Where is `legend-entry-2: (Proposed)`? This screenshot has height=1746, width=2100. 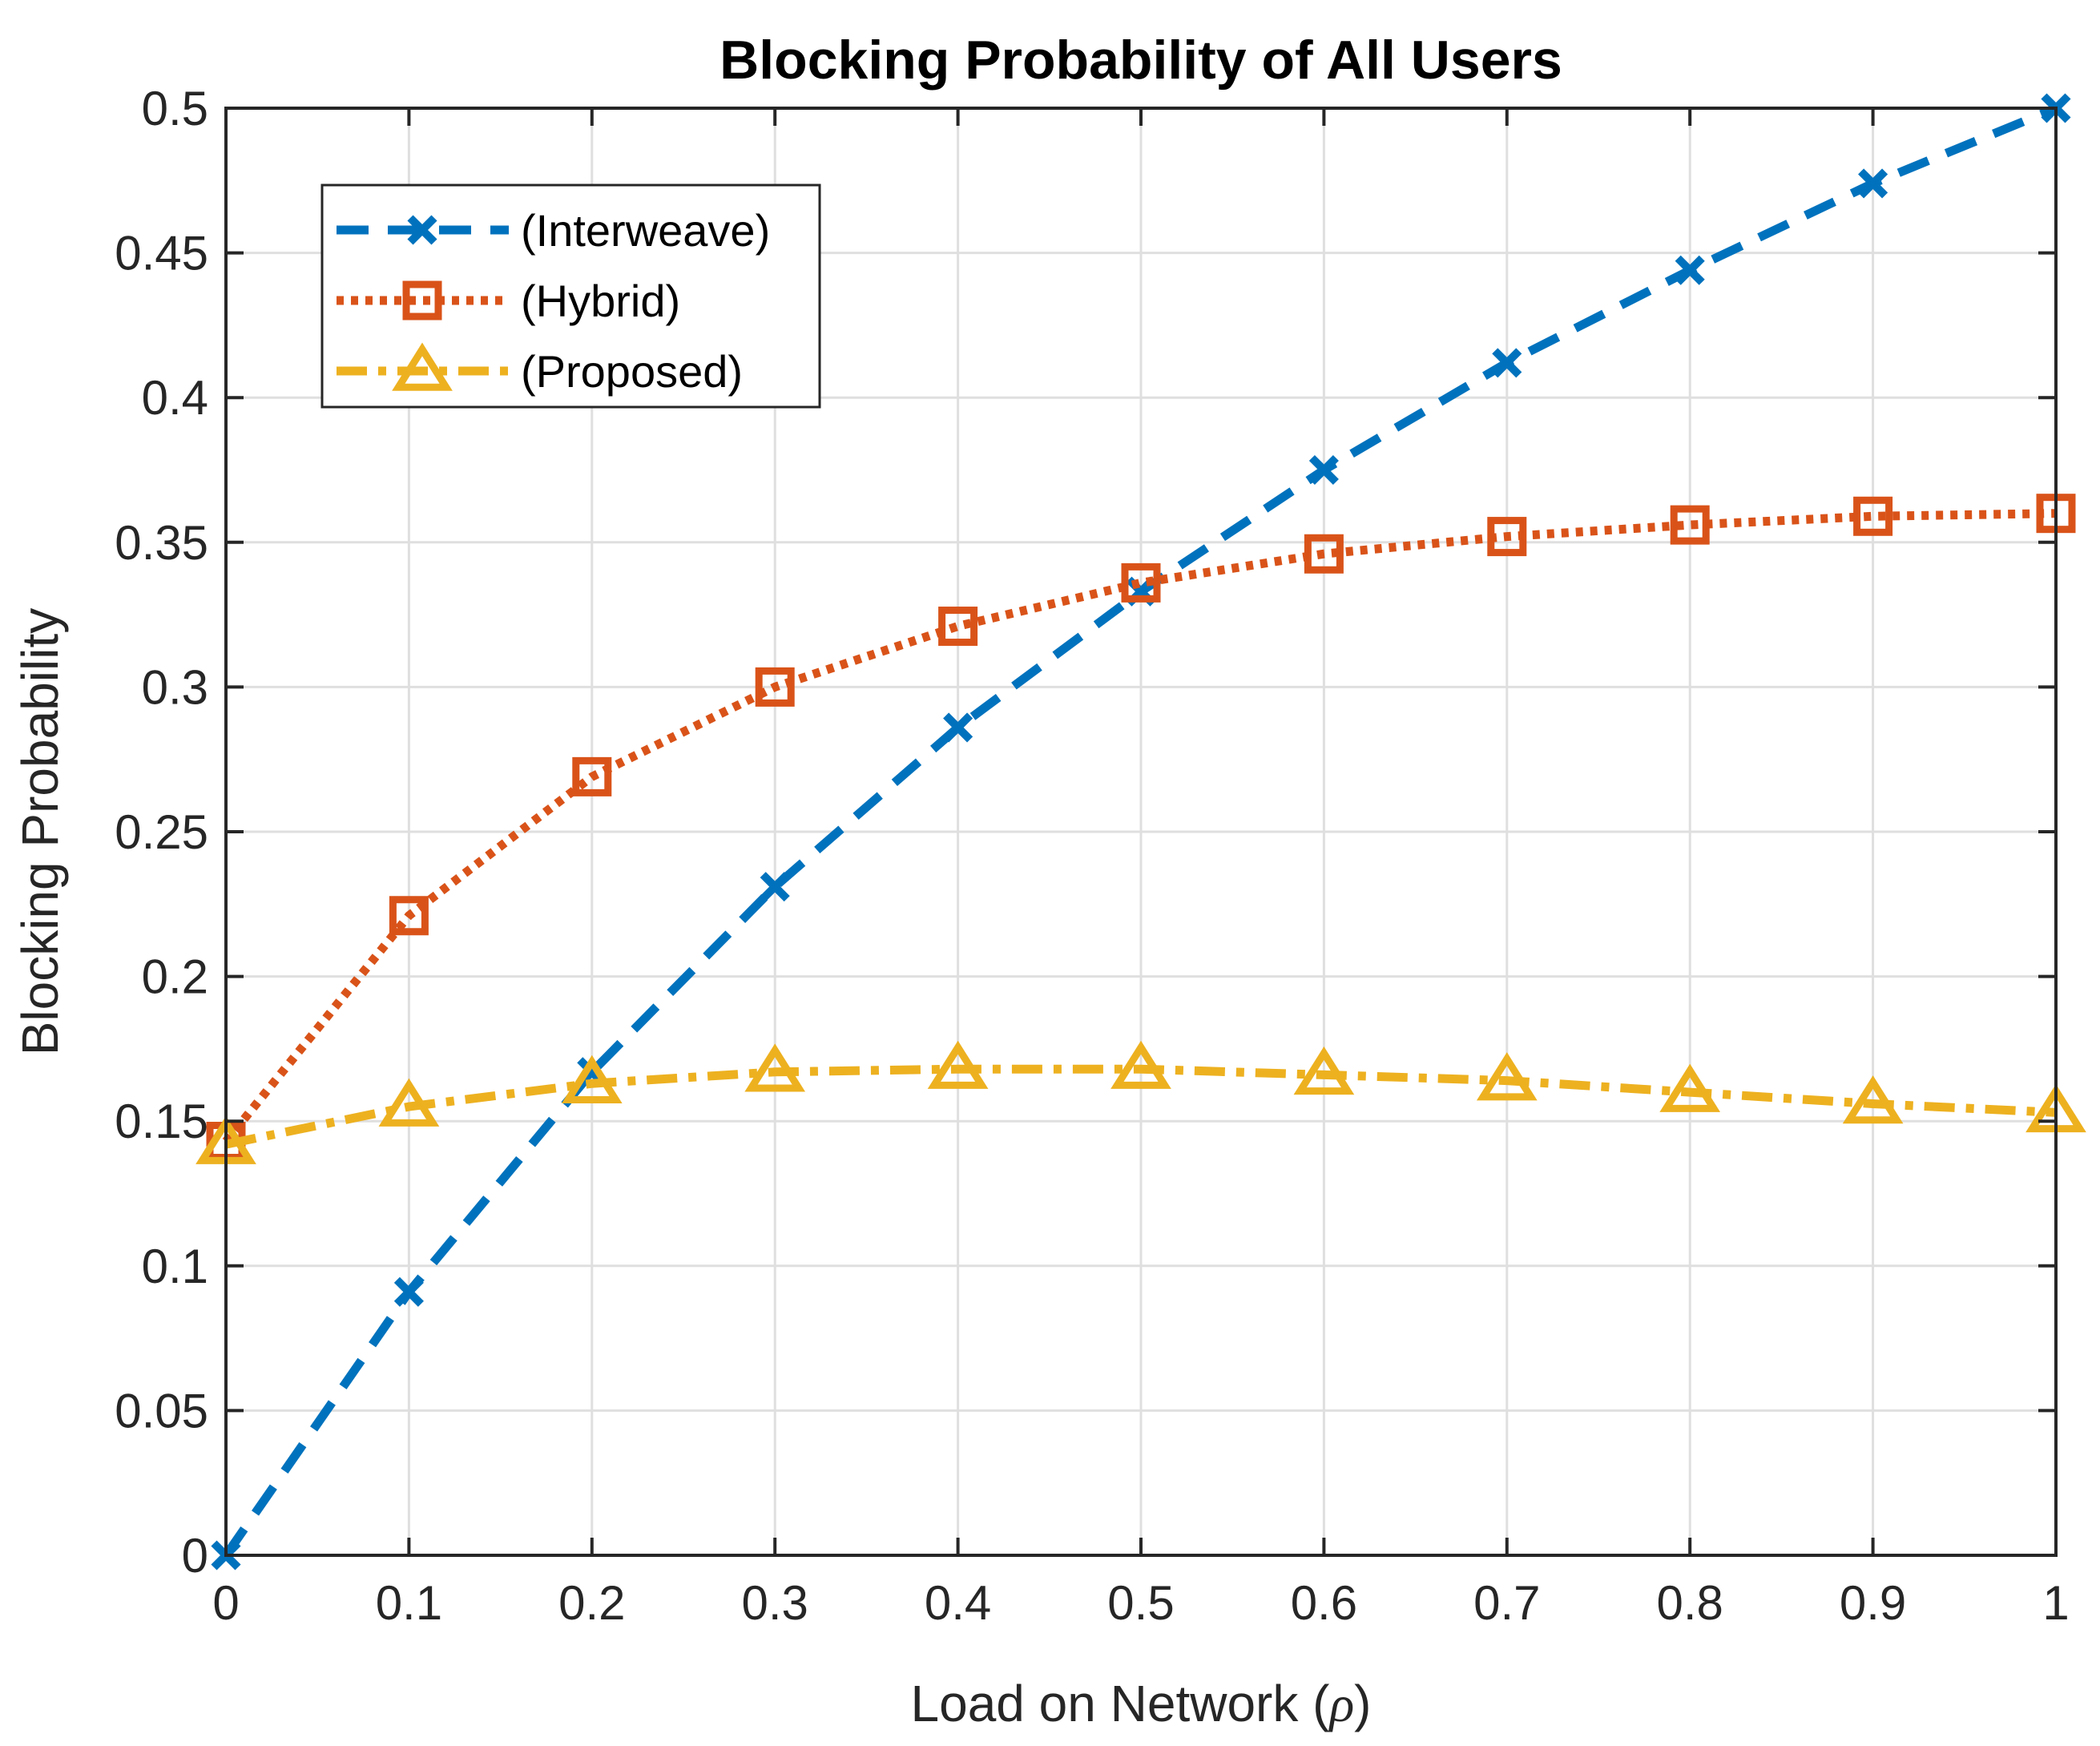 legend-entry-2: (Proposed) is located at coordinates (540, 369).